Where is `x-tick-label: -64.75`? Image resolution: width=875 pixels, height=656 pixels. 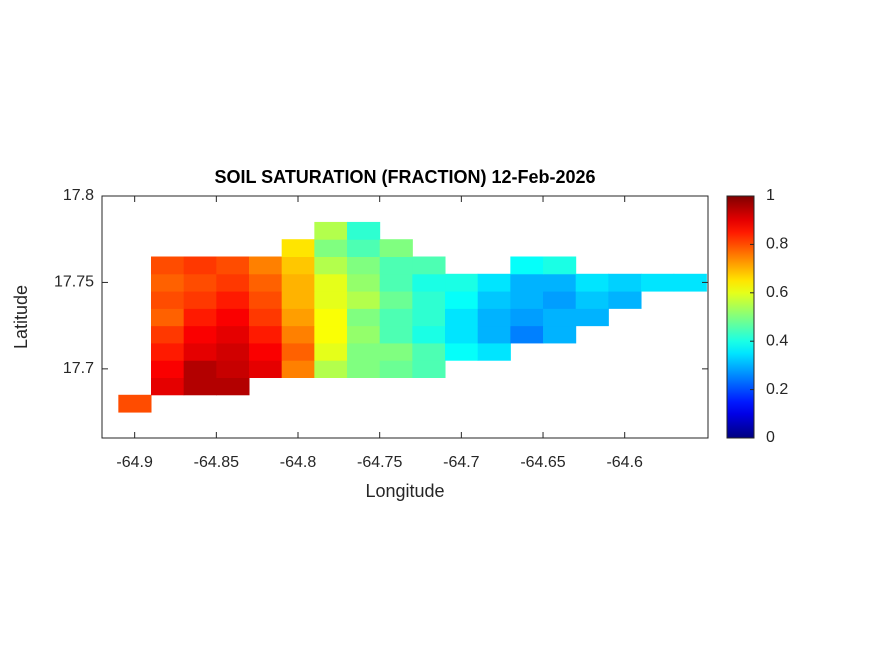
x-tick-label: -64.75 is located at coordinates (379, 462).